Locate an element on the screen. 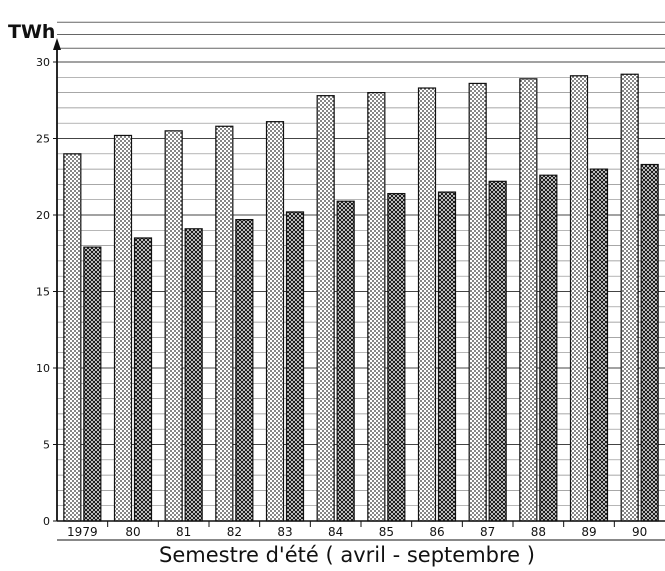  y-tick-label: 0 is located at coordinates (46, 521).